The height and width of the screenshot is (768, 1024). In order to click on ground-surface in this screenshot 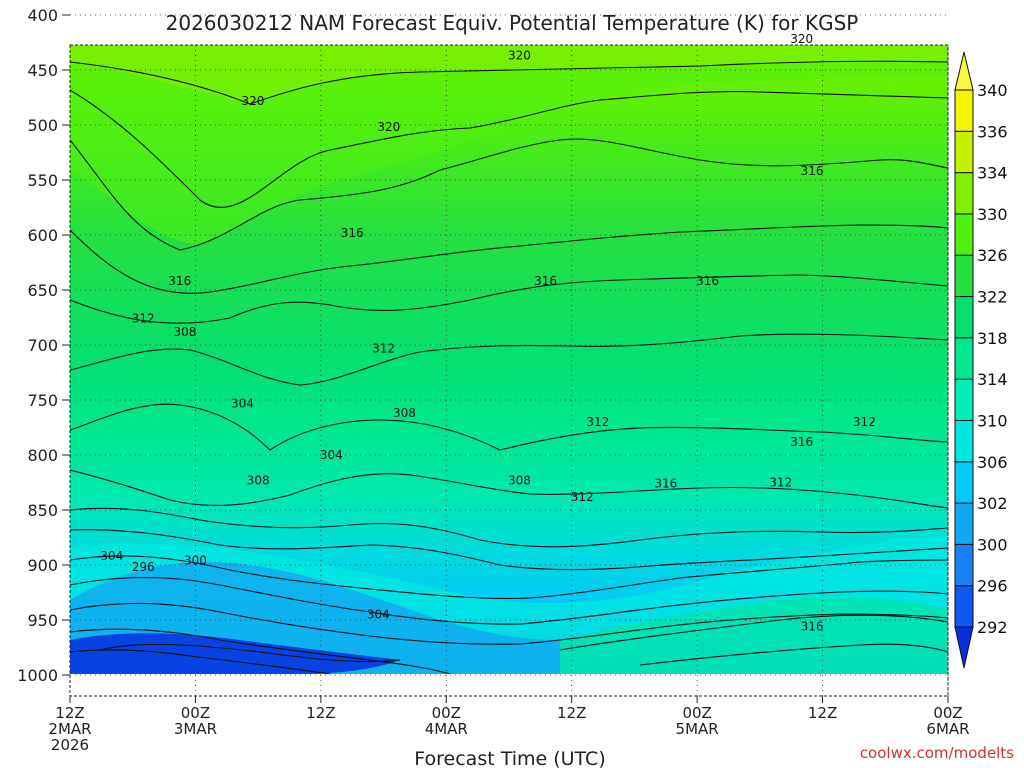, I will do `click(509, 685)`.